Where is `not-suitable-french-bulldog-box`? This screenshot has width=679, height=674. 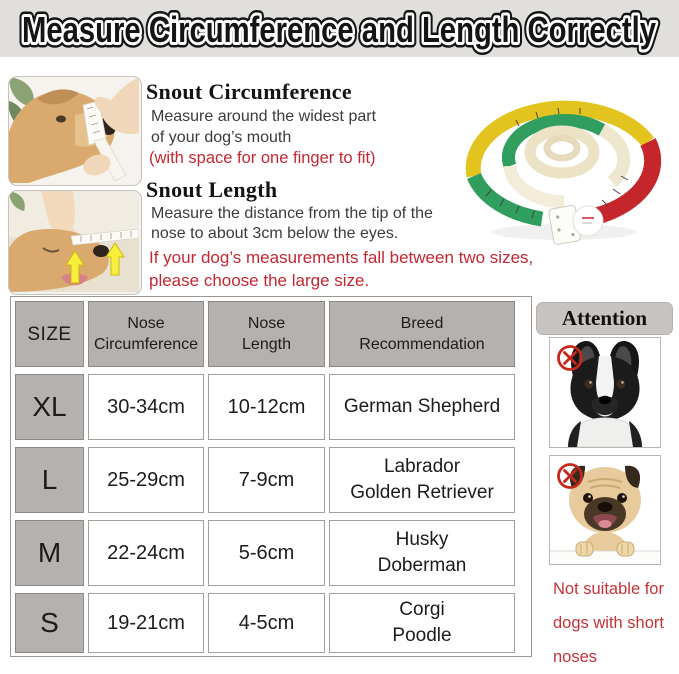 not-suitable-french-bulldog-box is located at coordinates (605, 392).